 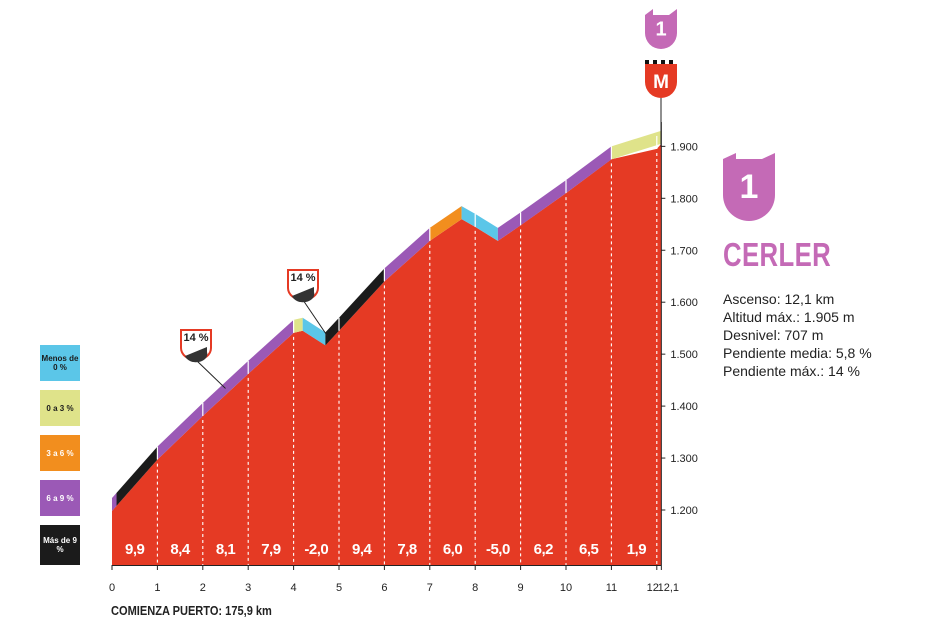 I want to click on x-tick-label: 11, so click(x=611, y=588).